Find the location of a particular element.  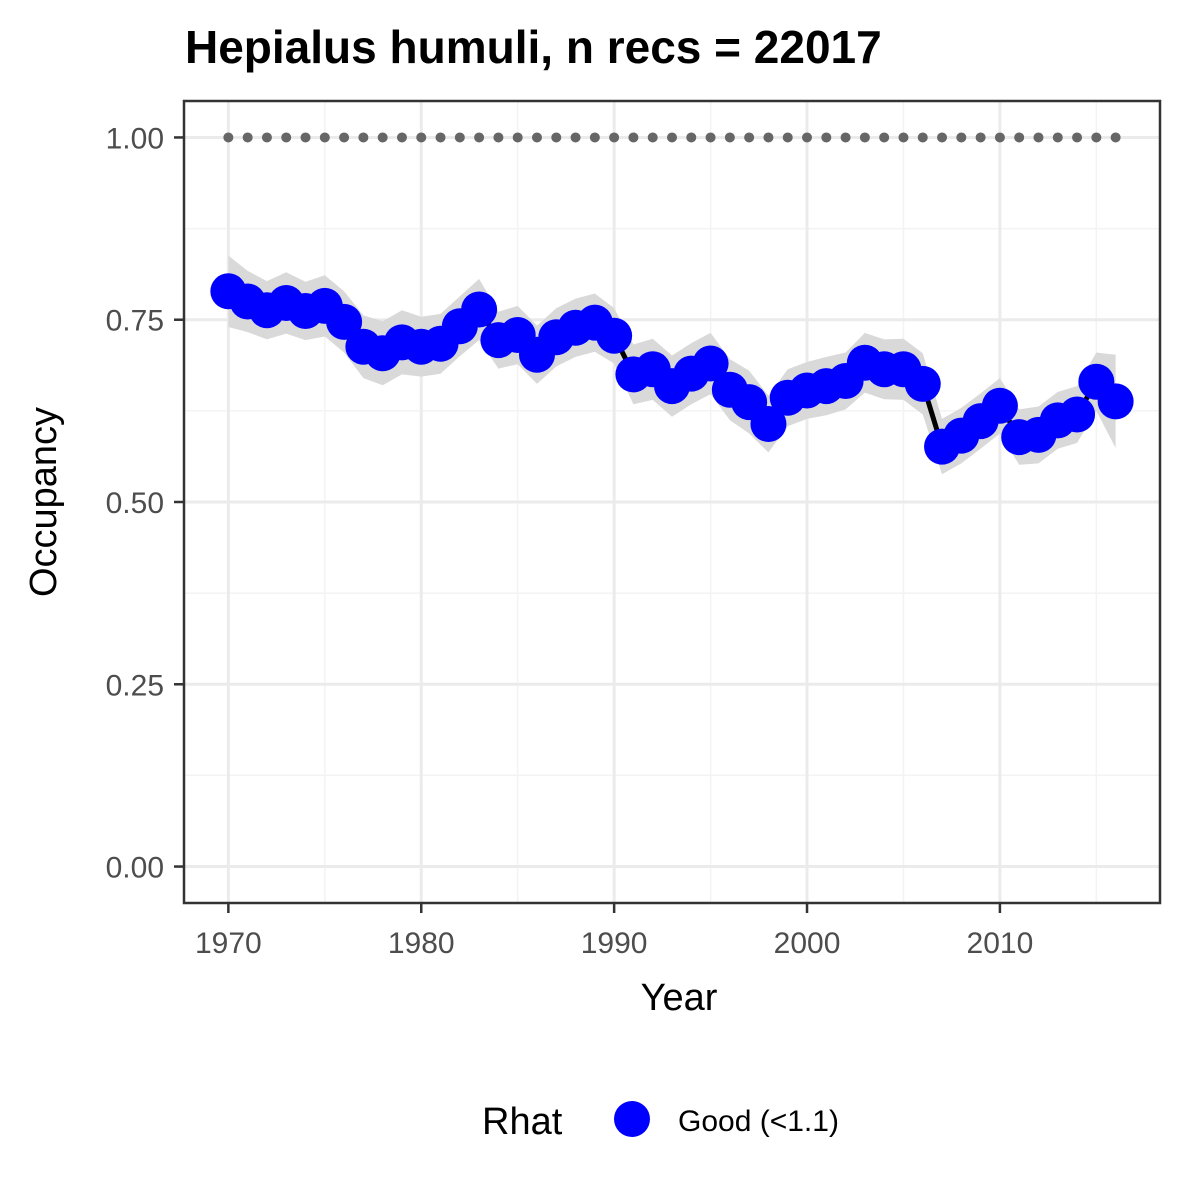

legend-key-good is located at coordinates (632, 1119).